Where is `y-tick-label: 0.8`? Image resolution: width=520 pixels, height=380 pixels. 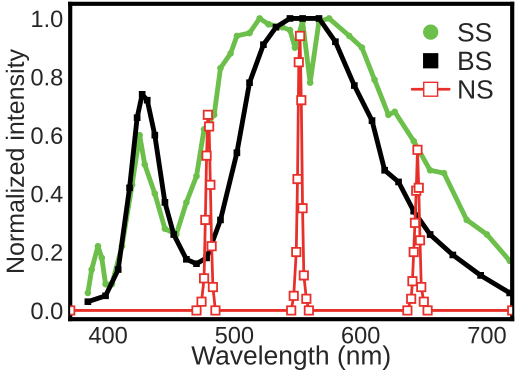
y-tick-label: 0.8 is located at coordinates (46, 77).